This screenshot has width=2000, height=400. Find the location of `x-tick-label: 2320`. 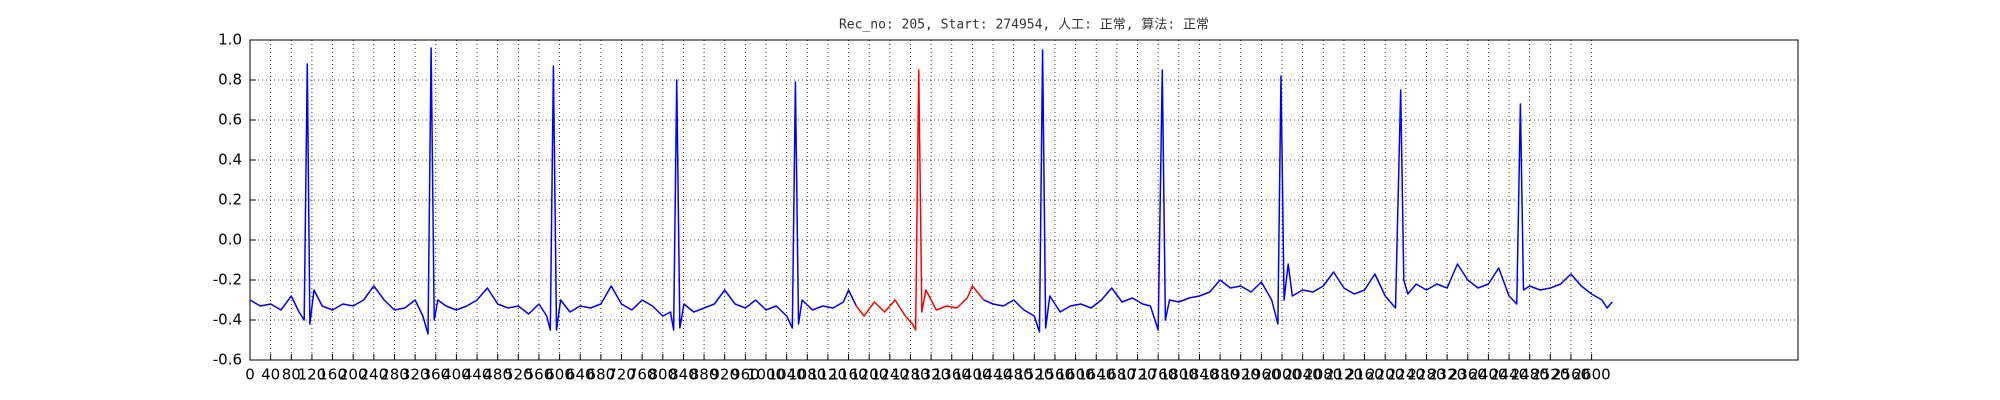

x-tick-label: 2320 is located at coordinates (1447, 375).